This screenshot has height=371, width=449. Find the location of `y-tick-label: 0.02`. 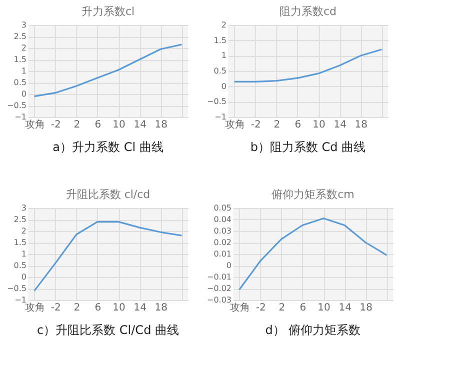

y-tick-label: 0.02 is located at coordinates (223, 242).